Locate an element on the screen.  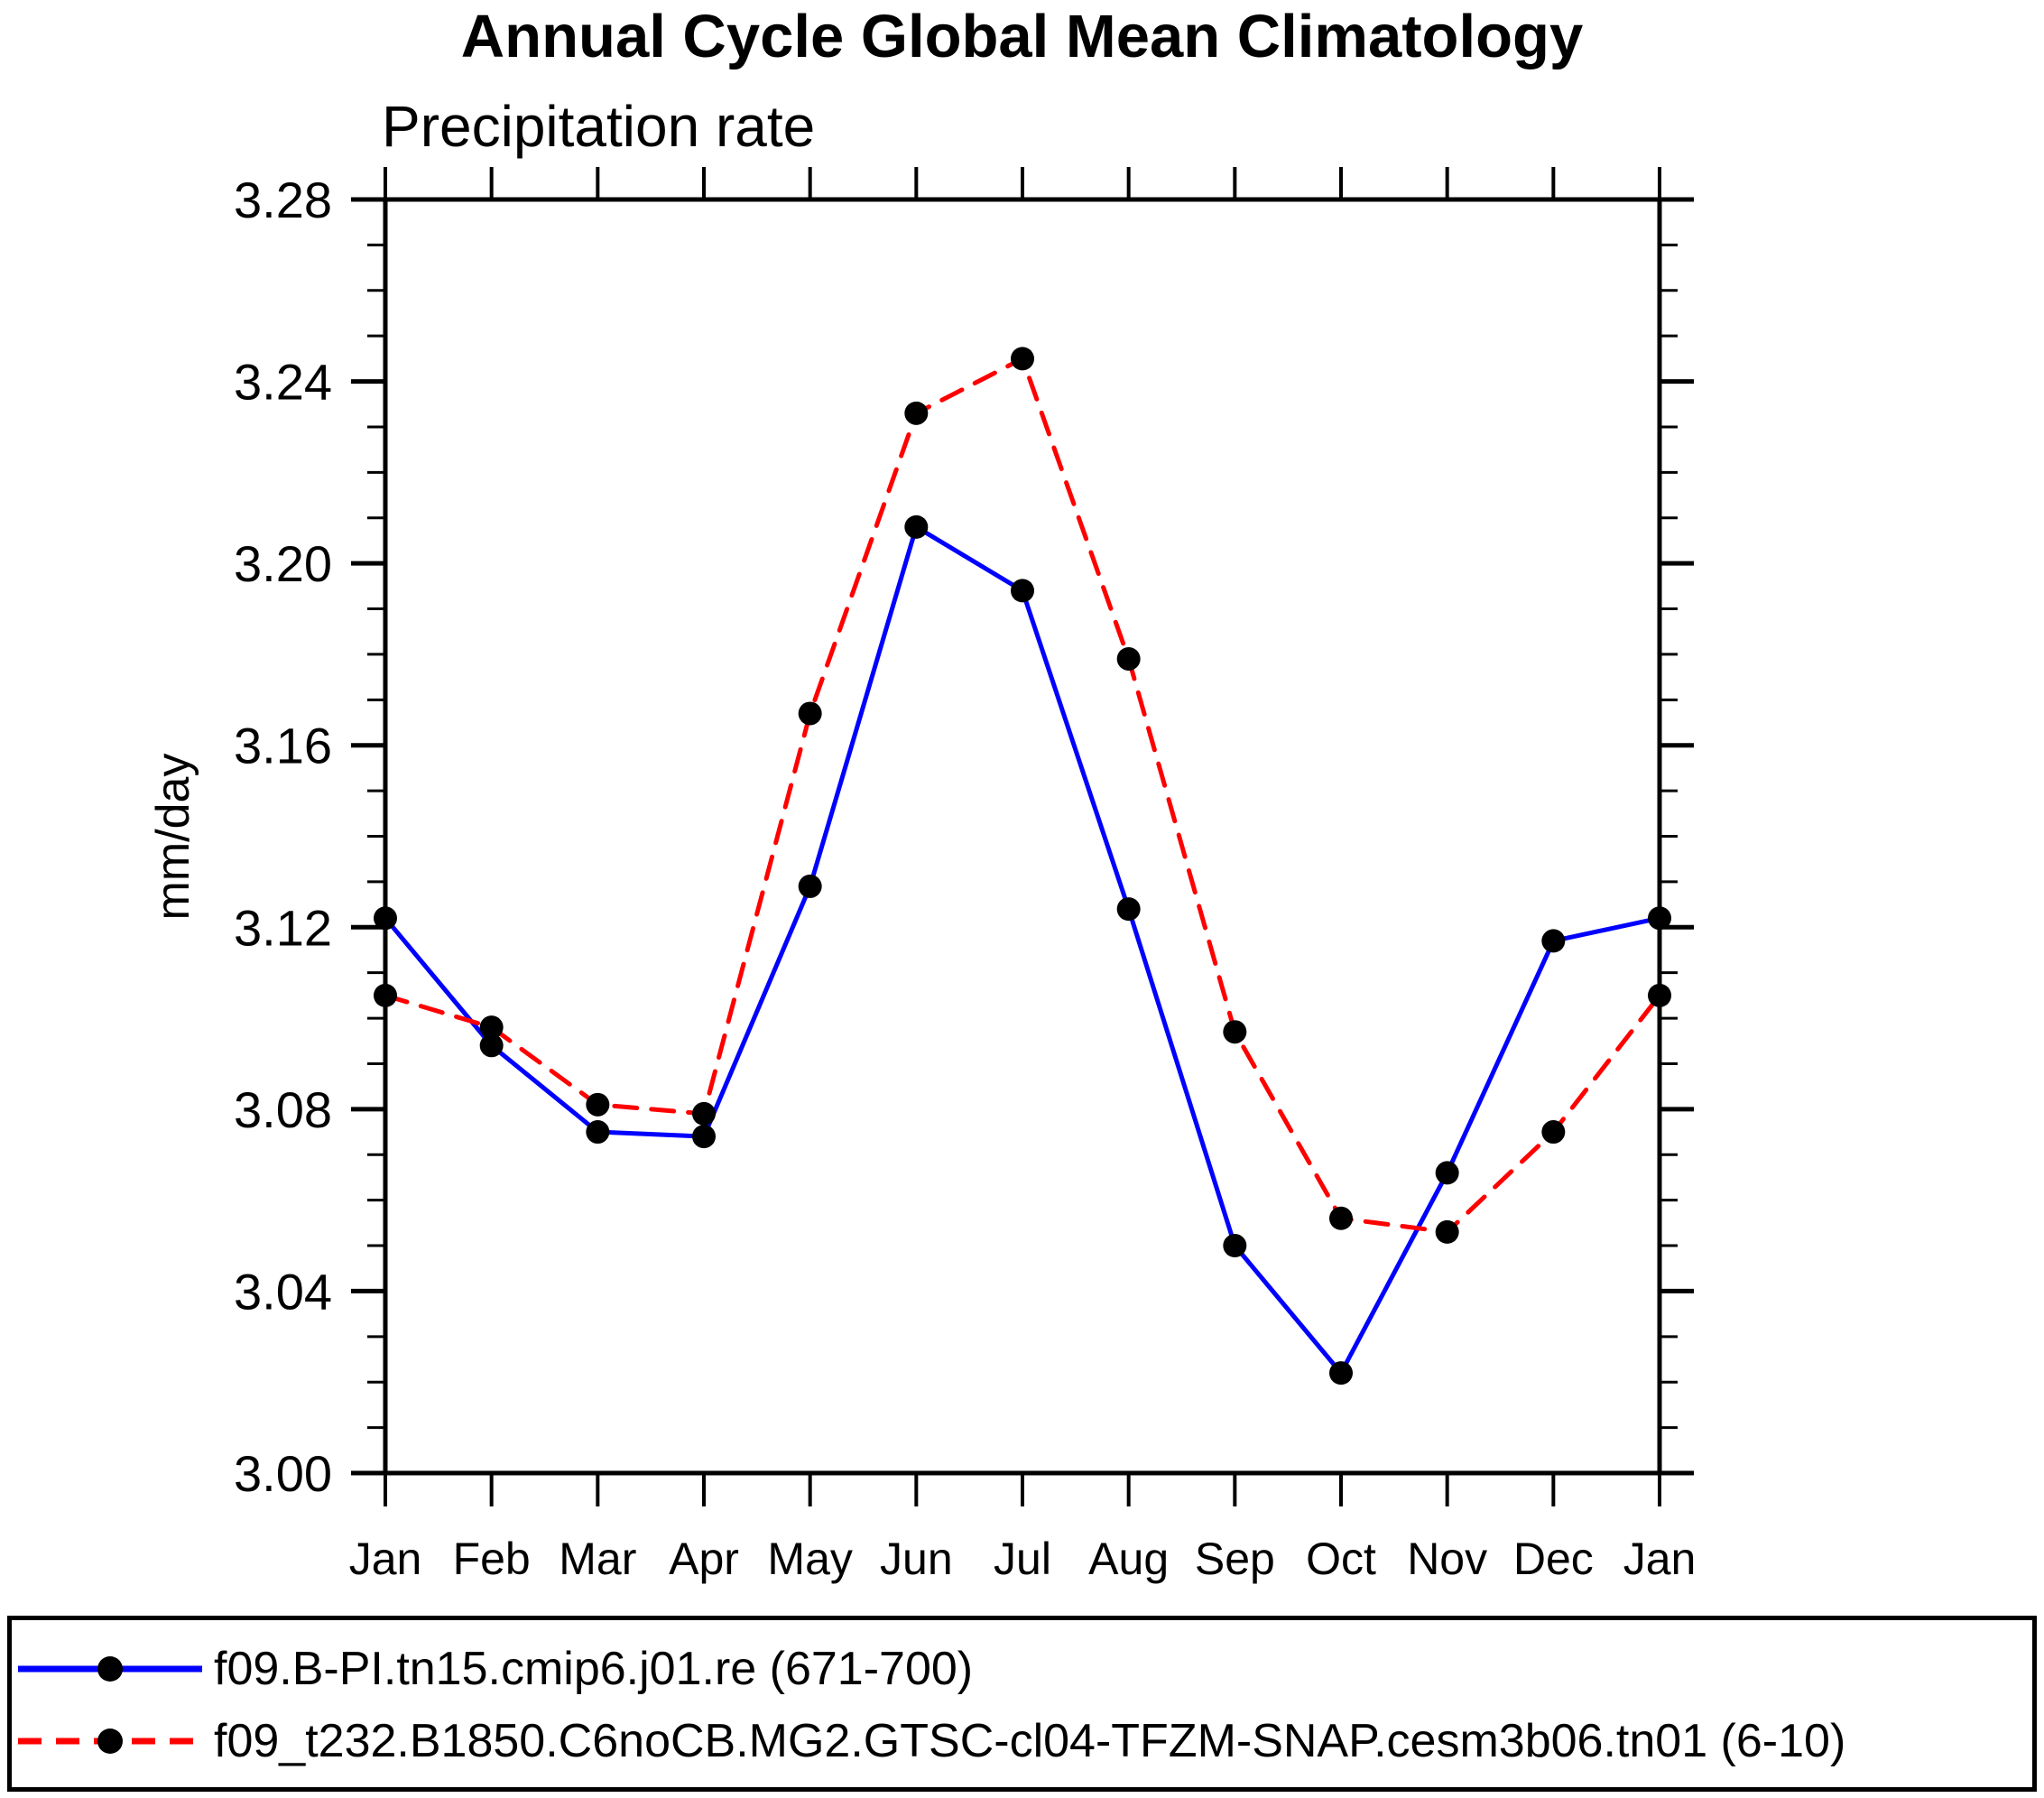
chart-subtitle: Precipitation rate is located at coordinates (599, 126).